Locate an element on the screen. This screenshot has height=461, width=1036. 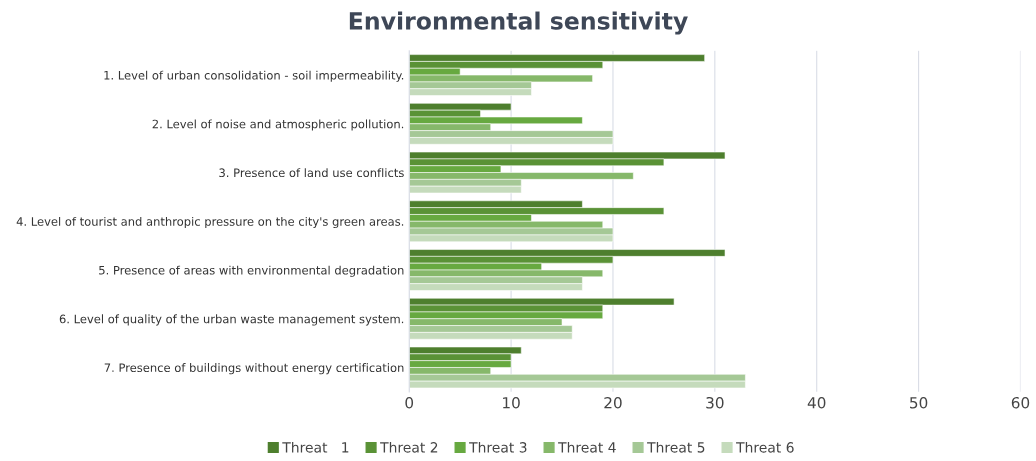
x-tick-label: 20 is located at coordinates (613, 402).